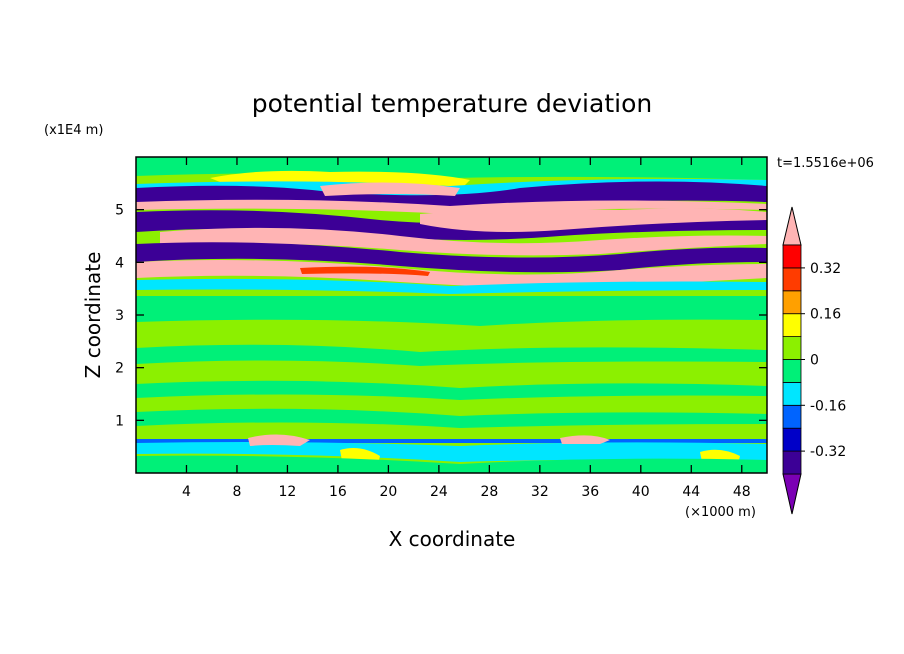 The width and height of the screenshot is (904, 654). I want to click on y-tick-label: 3, so click(119, 316).